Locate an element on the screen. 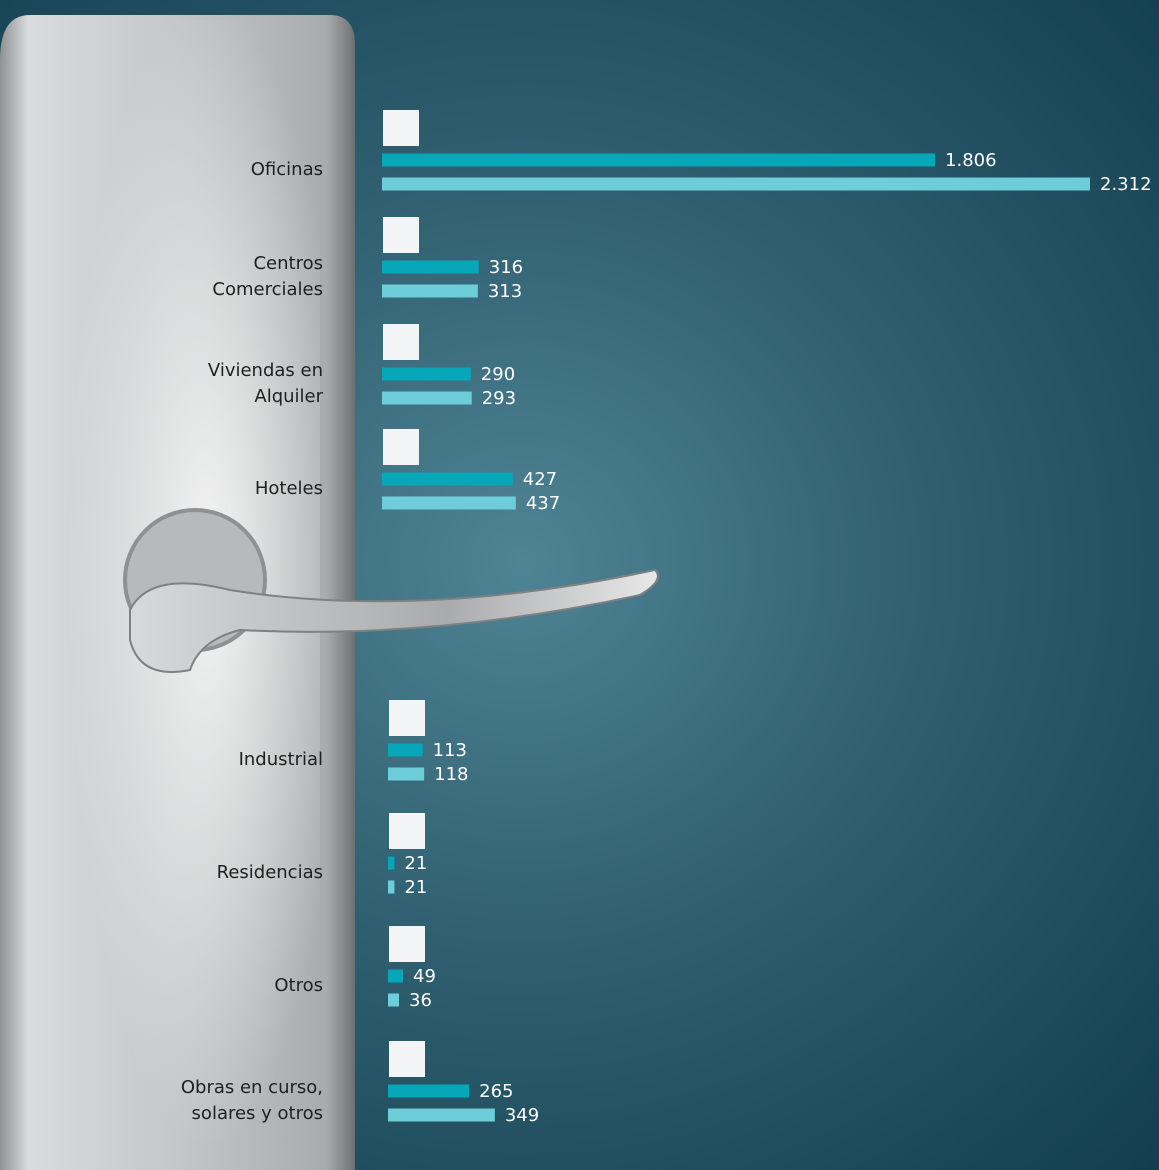  value-label: 316 is located at coordinates (506, 267).